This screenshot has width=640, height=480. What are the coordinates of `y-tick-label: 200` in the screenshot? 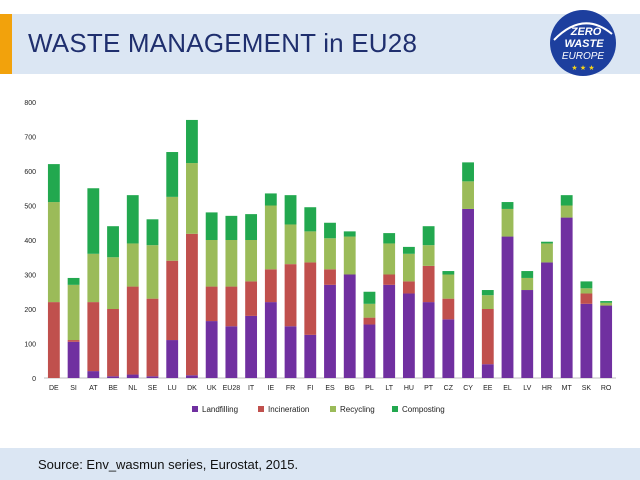 It's located at (30, 310).